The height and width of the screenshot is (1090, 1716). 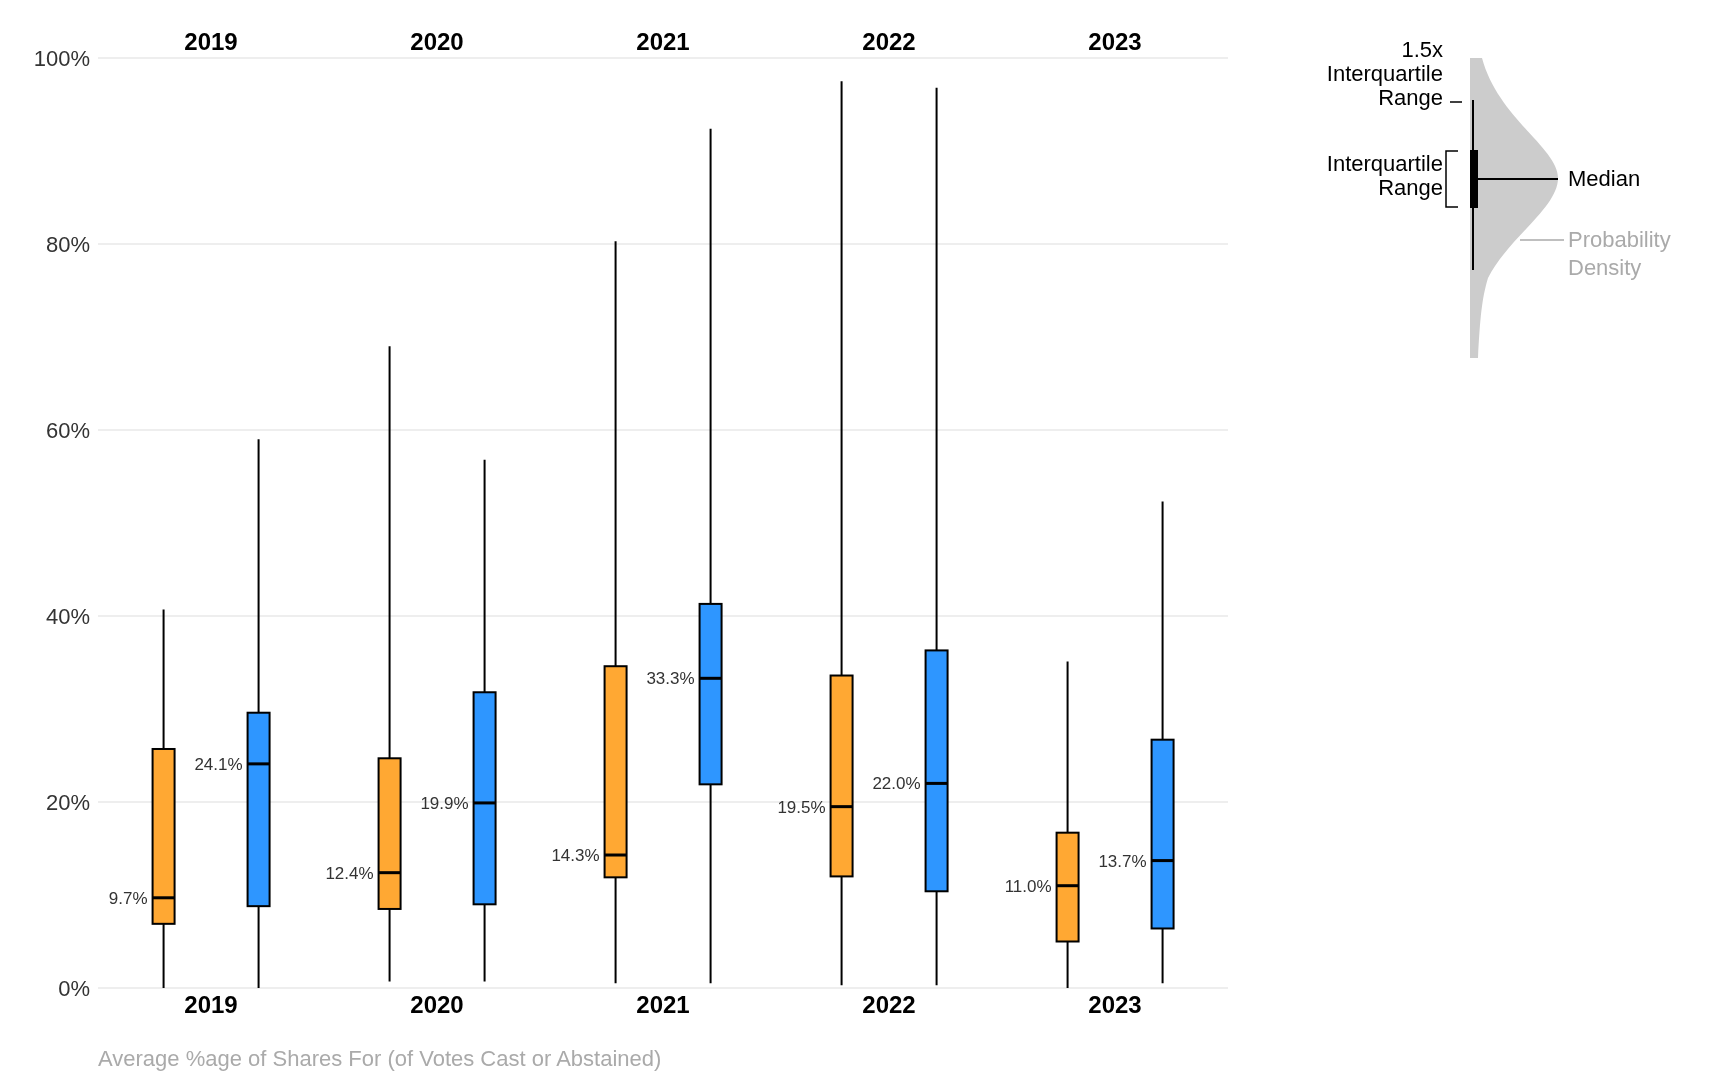 I want to click on y-tick-label: 20%, so click(x=67, y=802).